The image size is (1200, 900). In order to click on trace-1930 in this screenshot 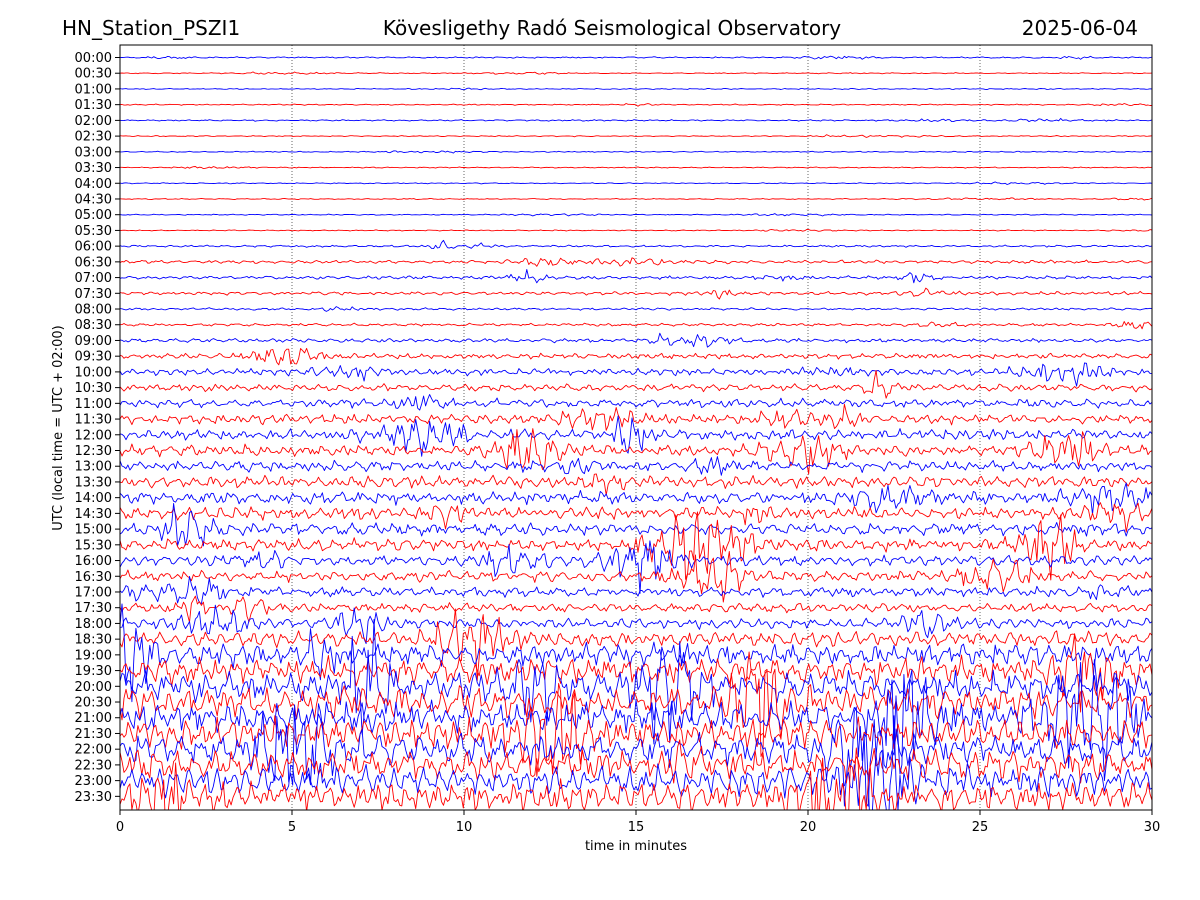, I will do `click(636, 673)`.